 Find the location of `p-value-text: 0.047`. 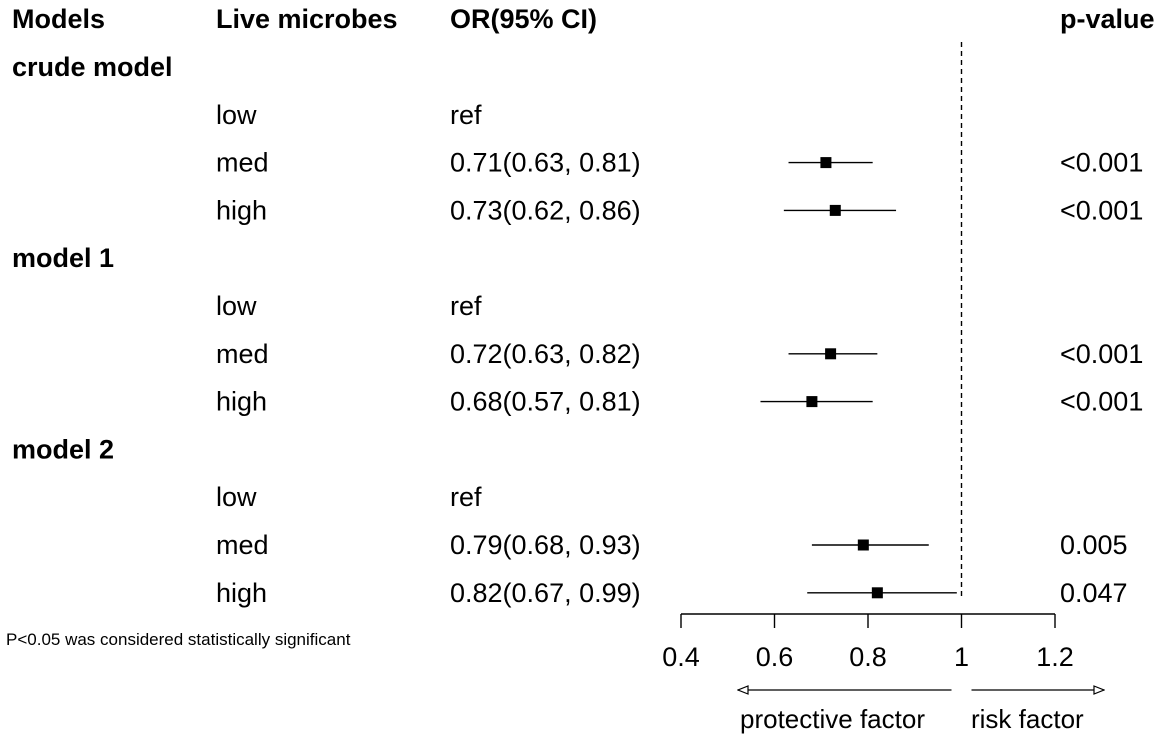

p-value-text: 0.047 is located at coordinates (1094, 593).